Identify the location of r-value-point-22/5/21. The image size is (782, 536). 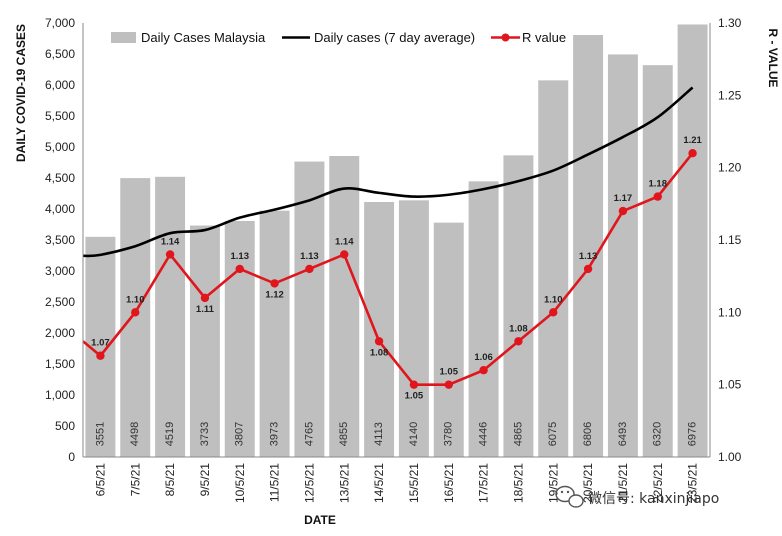
(657, 196).